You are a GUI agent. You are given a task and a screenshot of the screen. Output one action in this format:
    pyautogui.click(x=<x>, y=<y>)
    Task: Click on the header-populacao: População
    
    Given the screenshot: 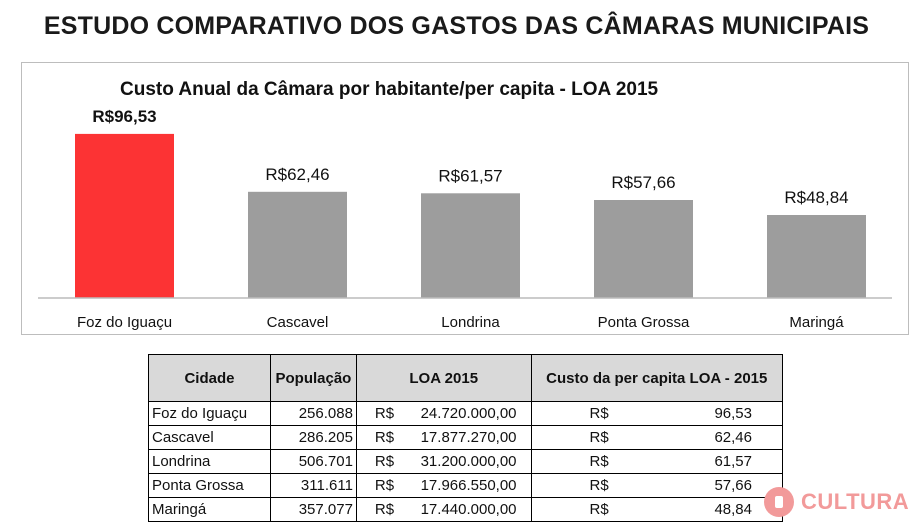 What is the action you would take?
    pyautogui.click(x=313, y=378)
    